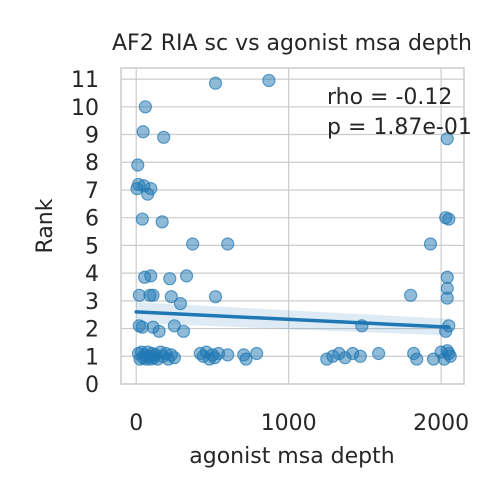 The height and width of the screenshot is (500, 500). I want to click on y-tick-label: 11, so click(85, 80).